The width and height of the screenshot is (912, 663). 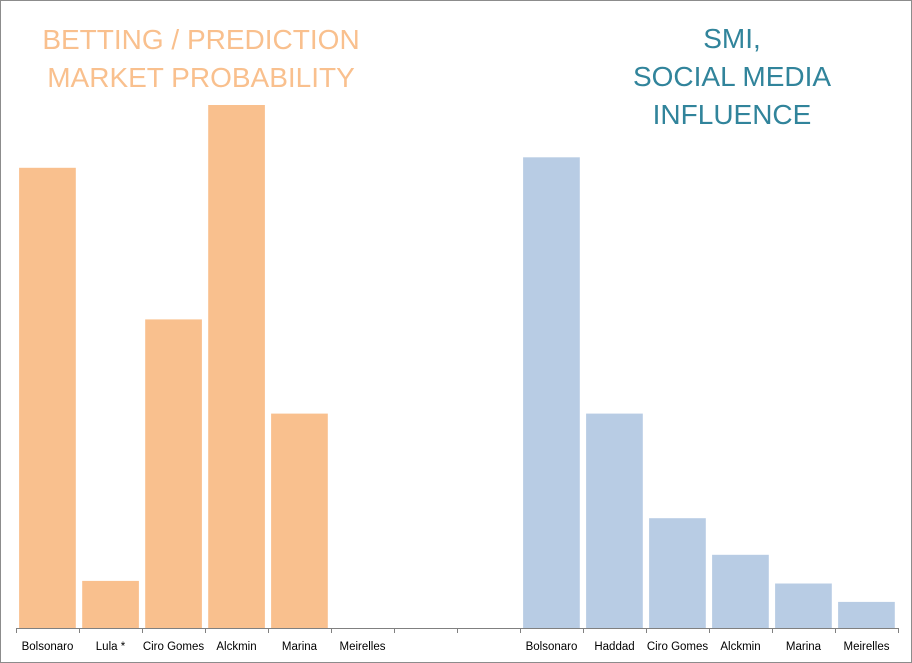 I want to click on bar-betting-ciro-gomes, so click(x=173, y=473).